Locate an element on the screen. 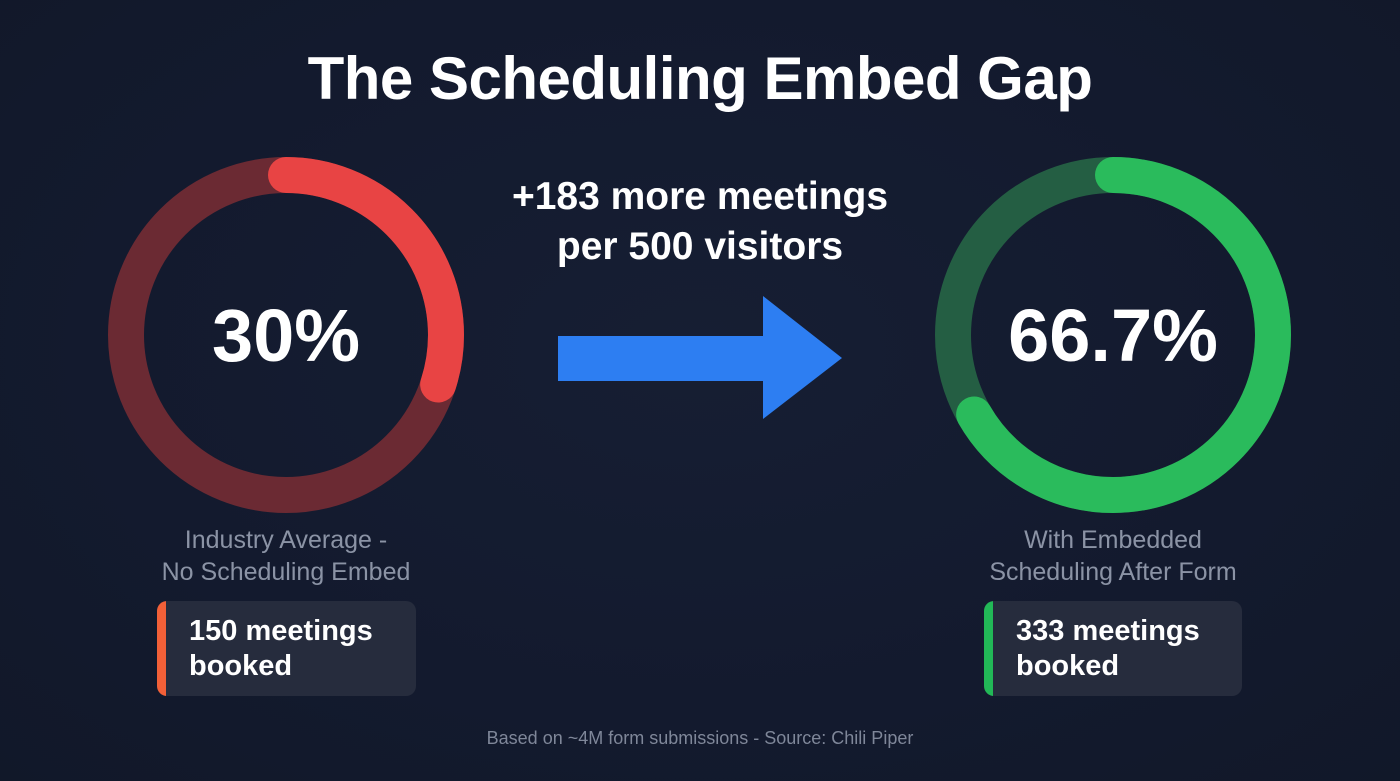  percent-value: 66.7% is located at coordinates (1113, 335).